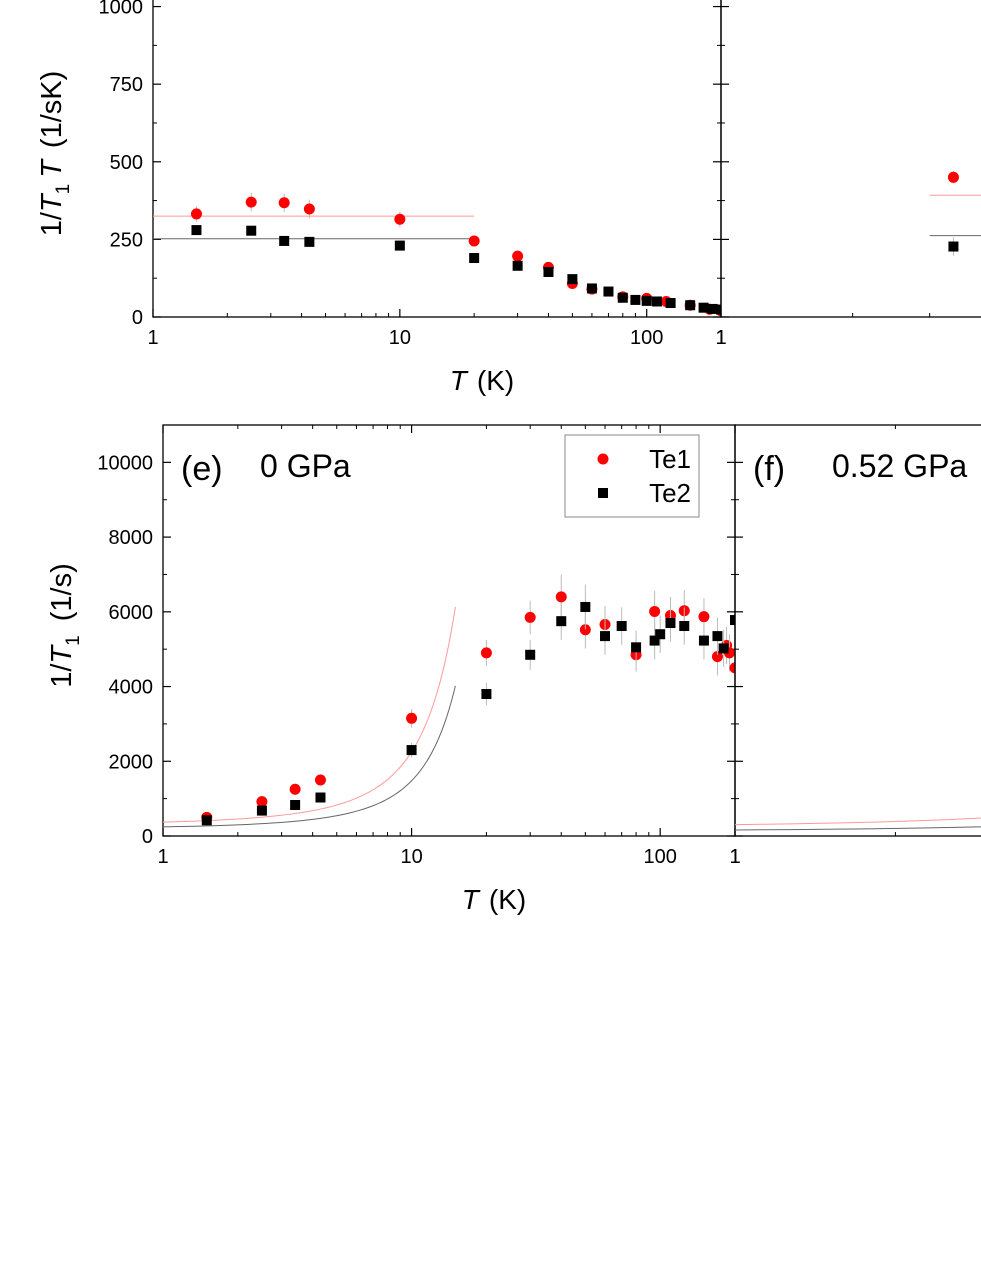 This screenshot has height=1269, width=981. I want to click on panel-f-0-52-gpa: 110(f)0.52 GPa, so click(855, 646).